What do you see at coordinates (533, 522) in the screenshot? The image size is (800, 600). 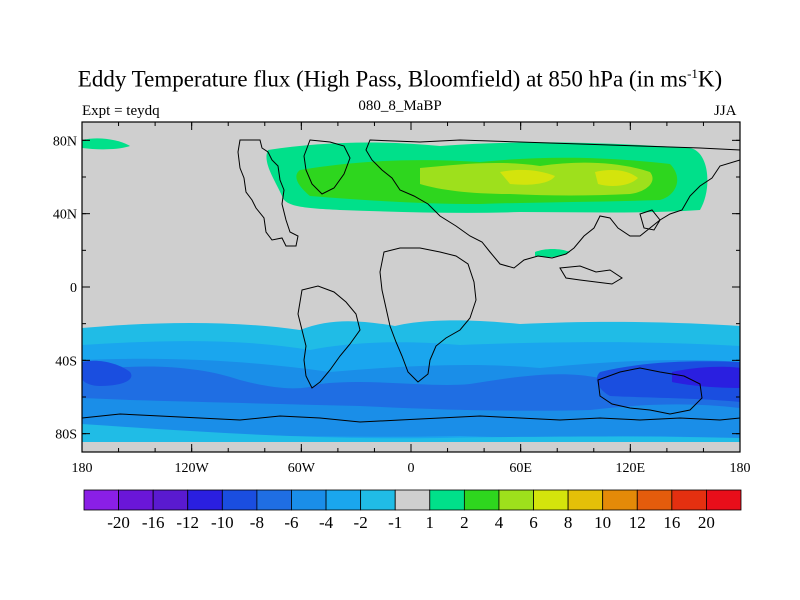 I see `colorbar-label: 6` at bounding box center [533, 522].